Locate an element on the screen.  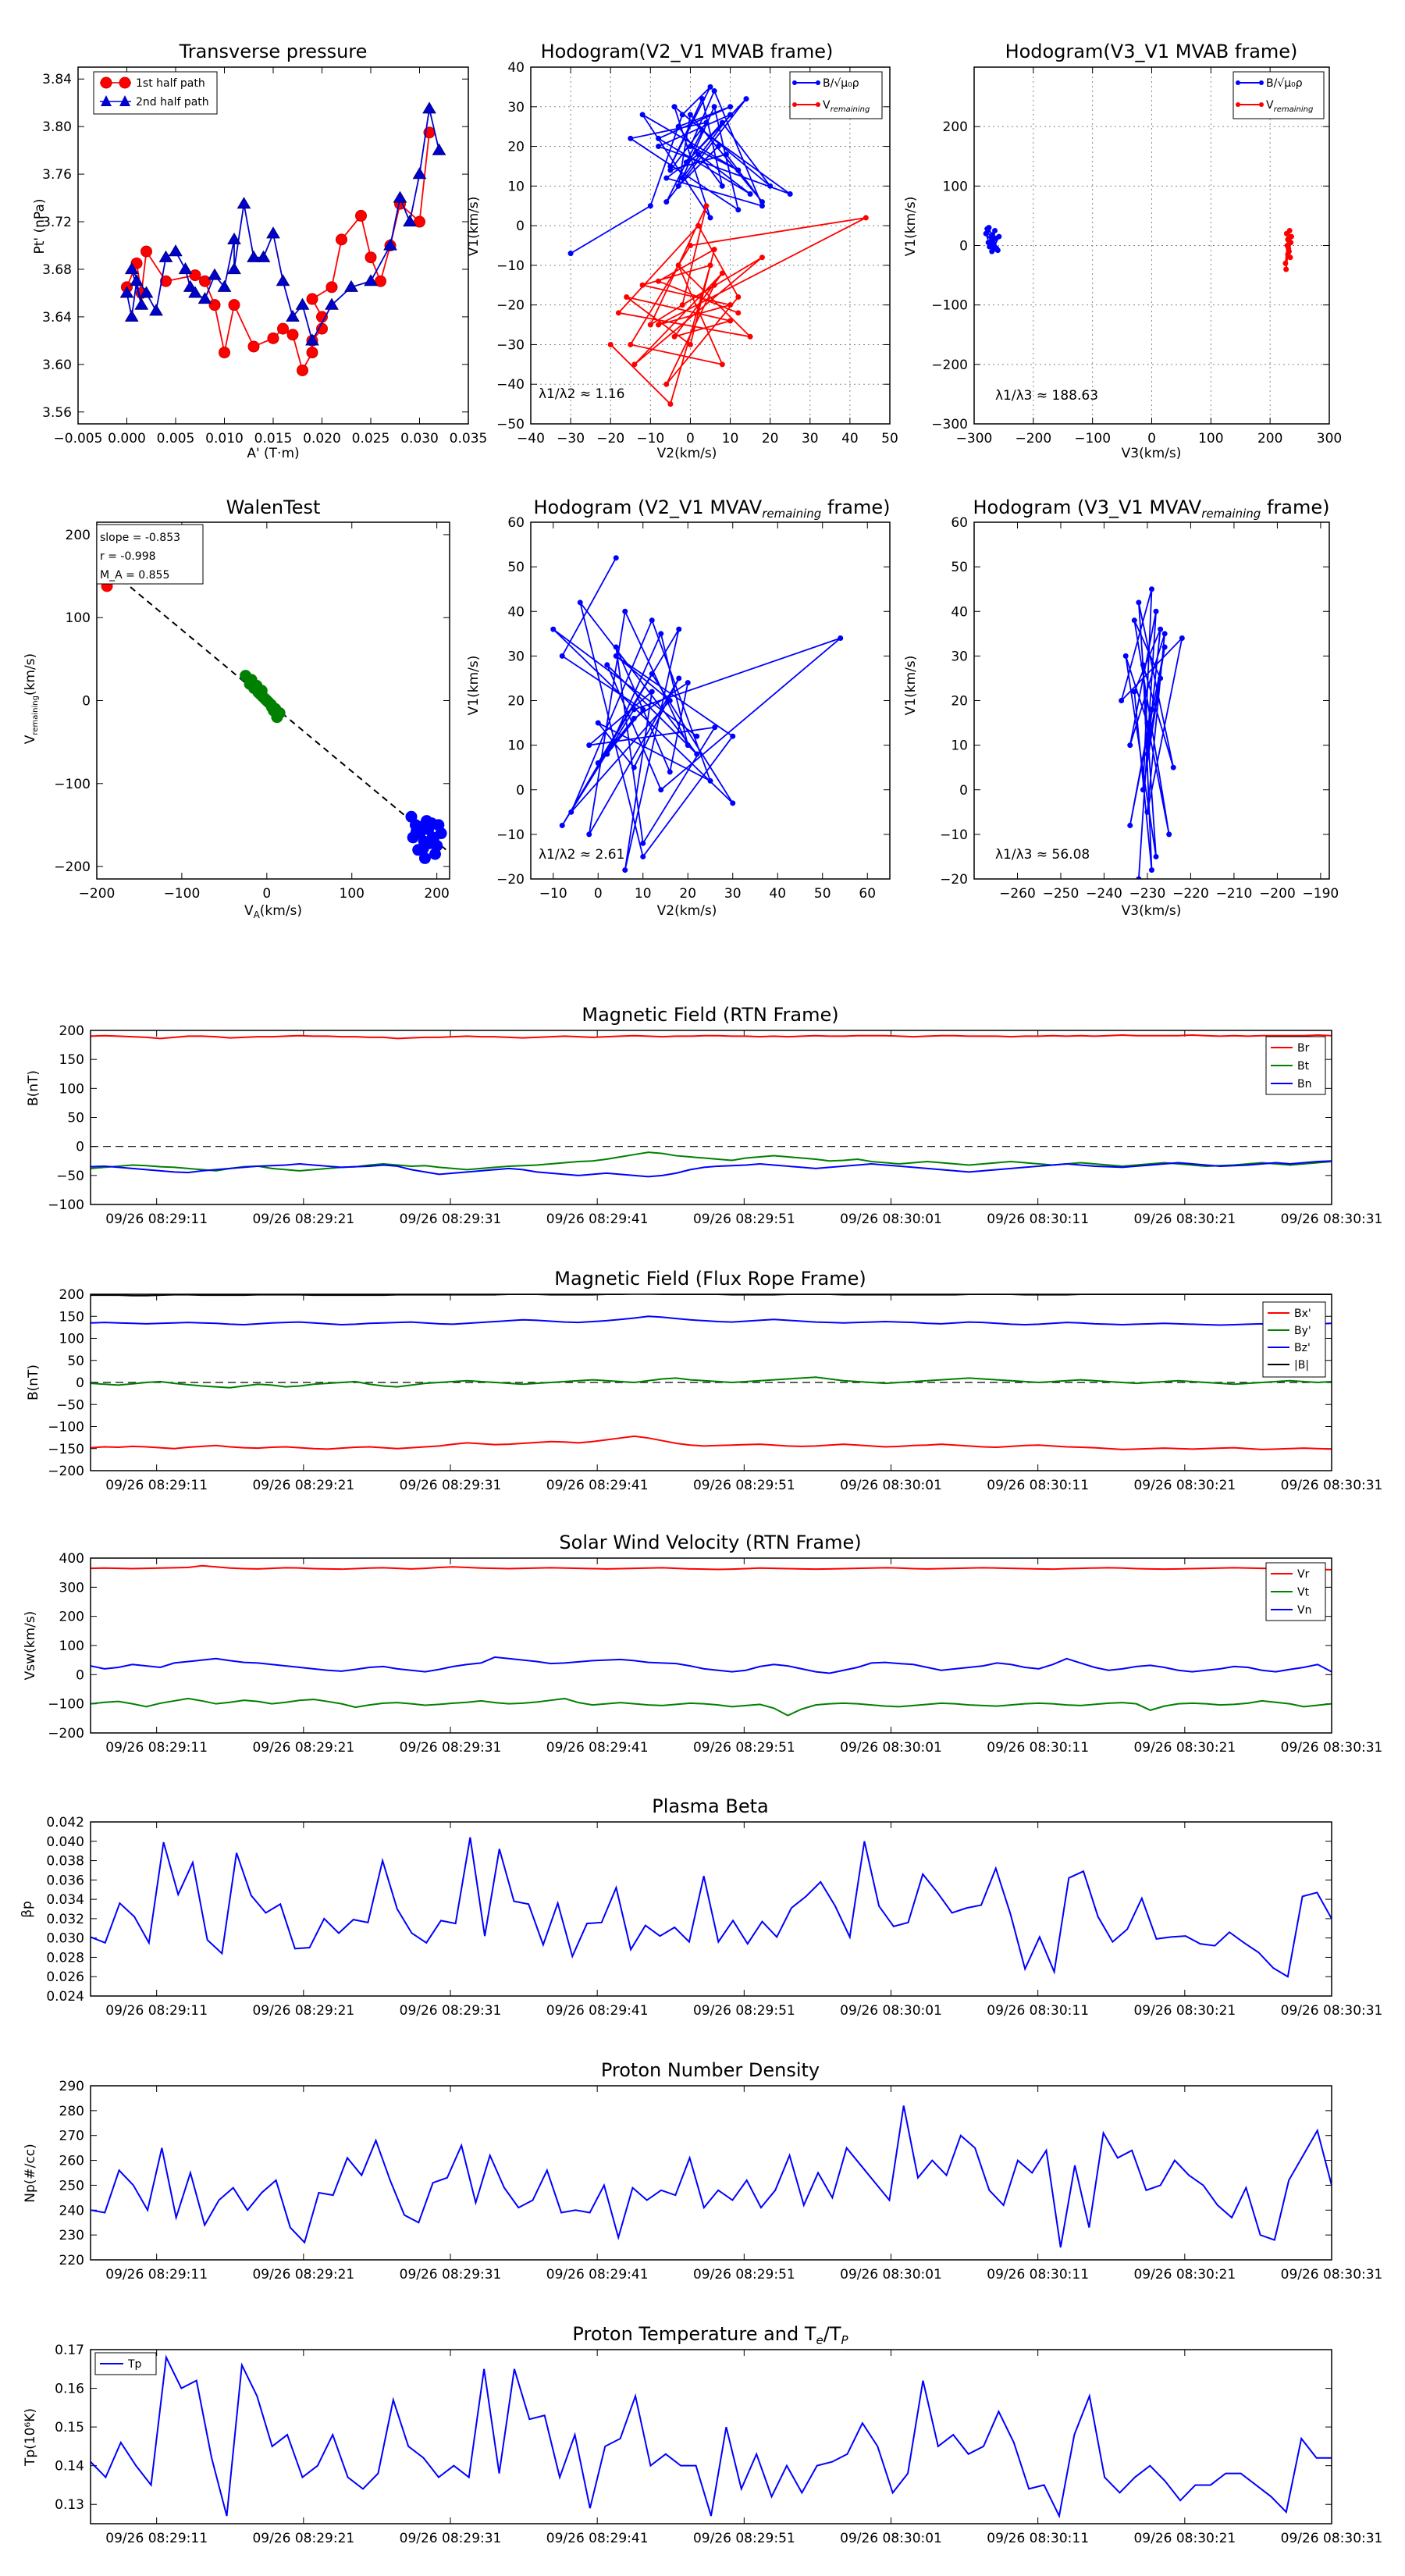
bfr-series-1-line is located at coordinates (712, 1382).